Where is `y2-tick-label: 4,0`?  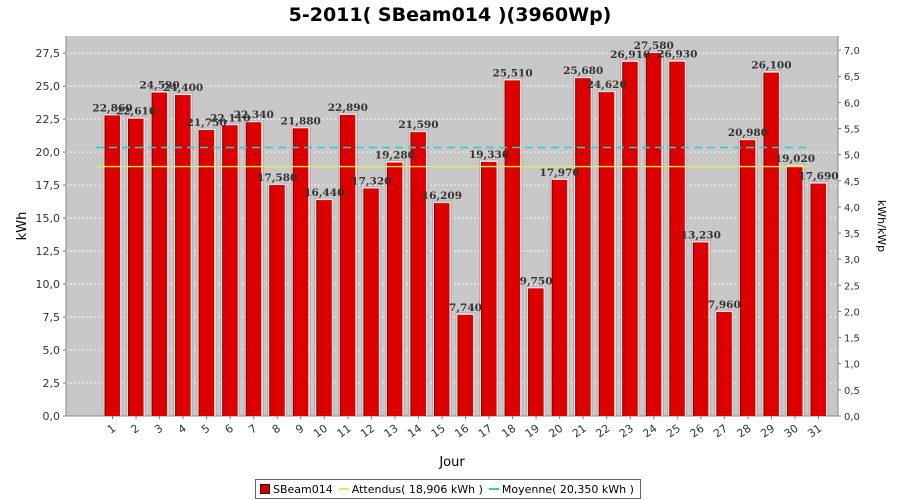
y2-tick-label: 4,0 is located at coordinates (852, 208).